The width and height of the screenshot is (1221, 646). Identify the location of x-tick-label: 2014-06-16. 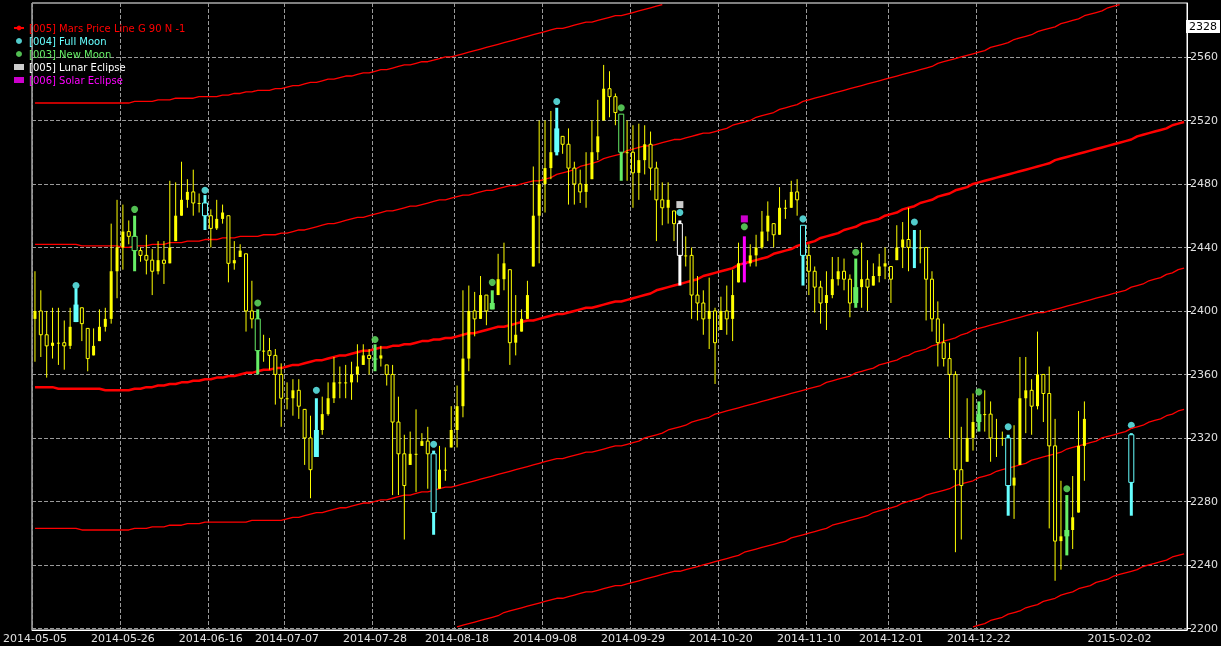
(210, 638).